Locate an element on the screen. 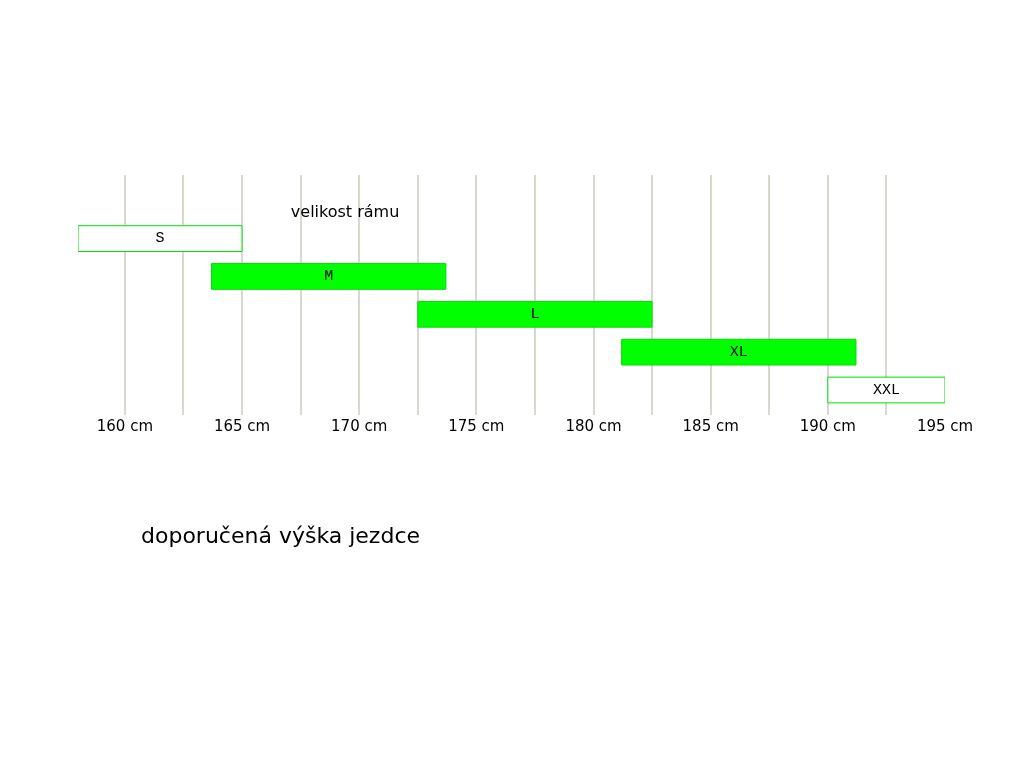  y-tick-label: S is located at coordinates (160, 239).